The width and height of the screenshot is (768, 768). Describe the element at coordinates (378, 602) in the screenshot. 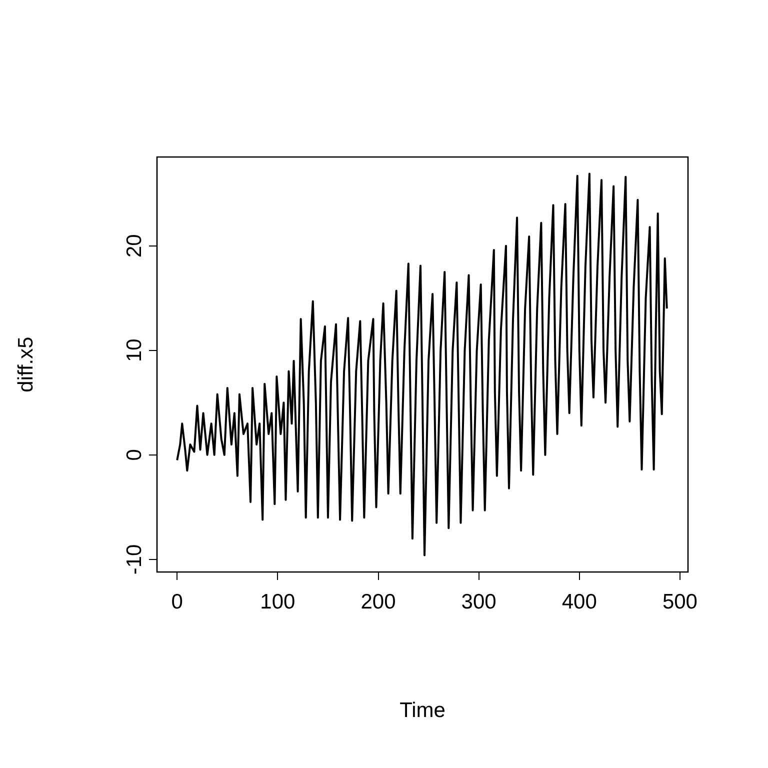

I see `x-tick-label: 200` at that location.